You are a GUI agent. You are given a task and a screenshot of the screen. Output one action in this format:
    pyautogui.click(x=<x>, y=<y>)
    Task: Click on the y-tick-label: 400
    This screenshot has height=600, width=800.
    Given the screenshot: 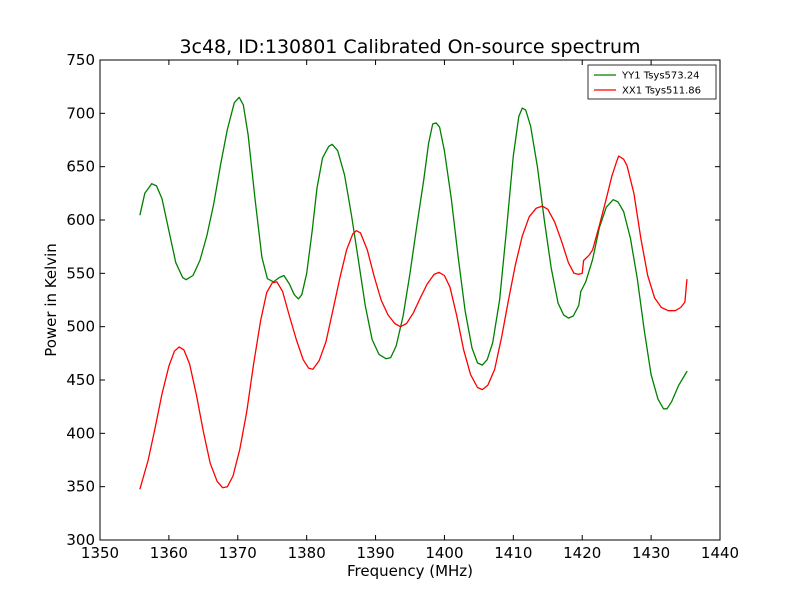 What is the action you would take?
    pyautogui.click(x=80, y=433)
    